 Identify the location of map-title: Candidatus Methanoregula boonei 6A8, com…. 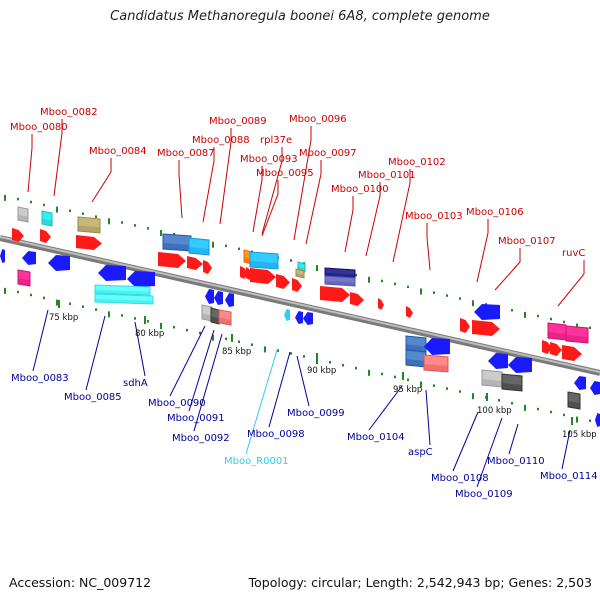
(300, 16).